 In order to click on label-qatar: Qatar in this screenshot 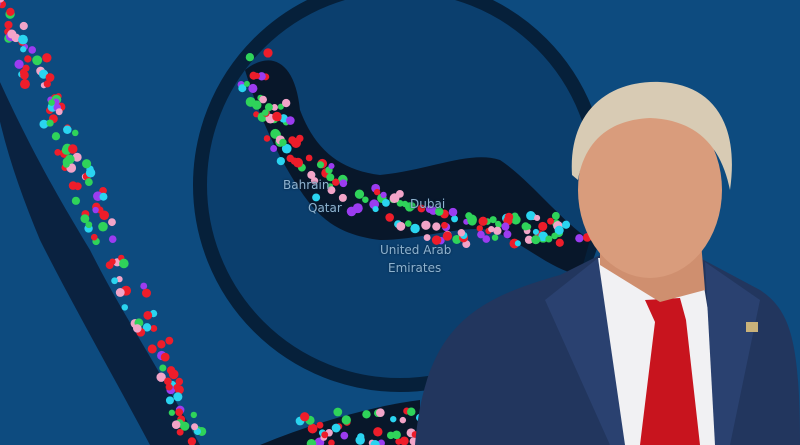, I will do `click(325, 208)`.